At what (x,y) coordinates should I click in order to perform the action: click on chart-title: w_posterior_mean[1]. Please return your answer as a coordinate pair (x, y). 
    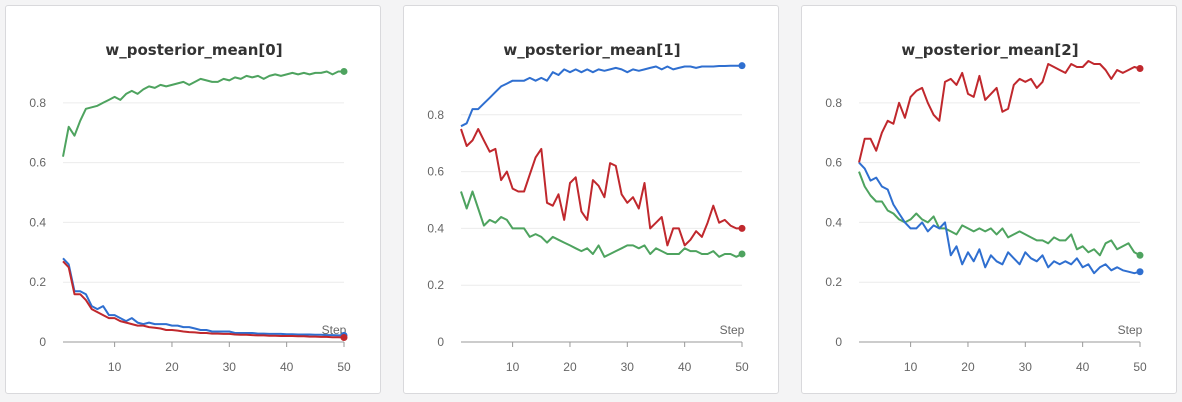
    Looking at the image, I should click on (591, 50).